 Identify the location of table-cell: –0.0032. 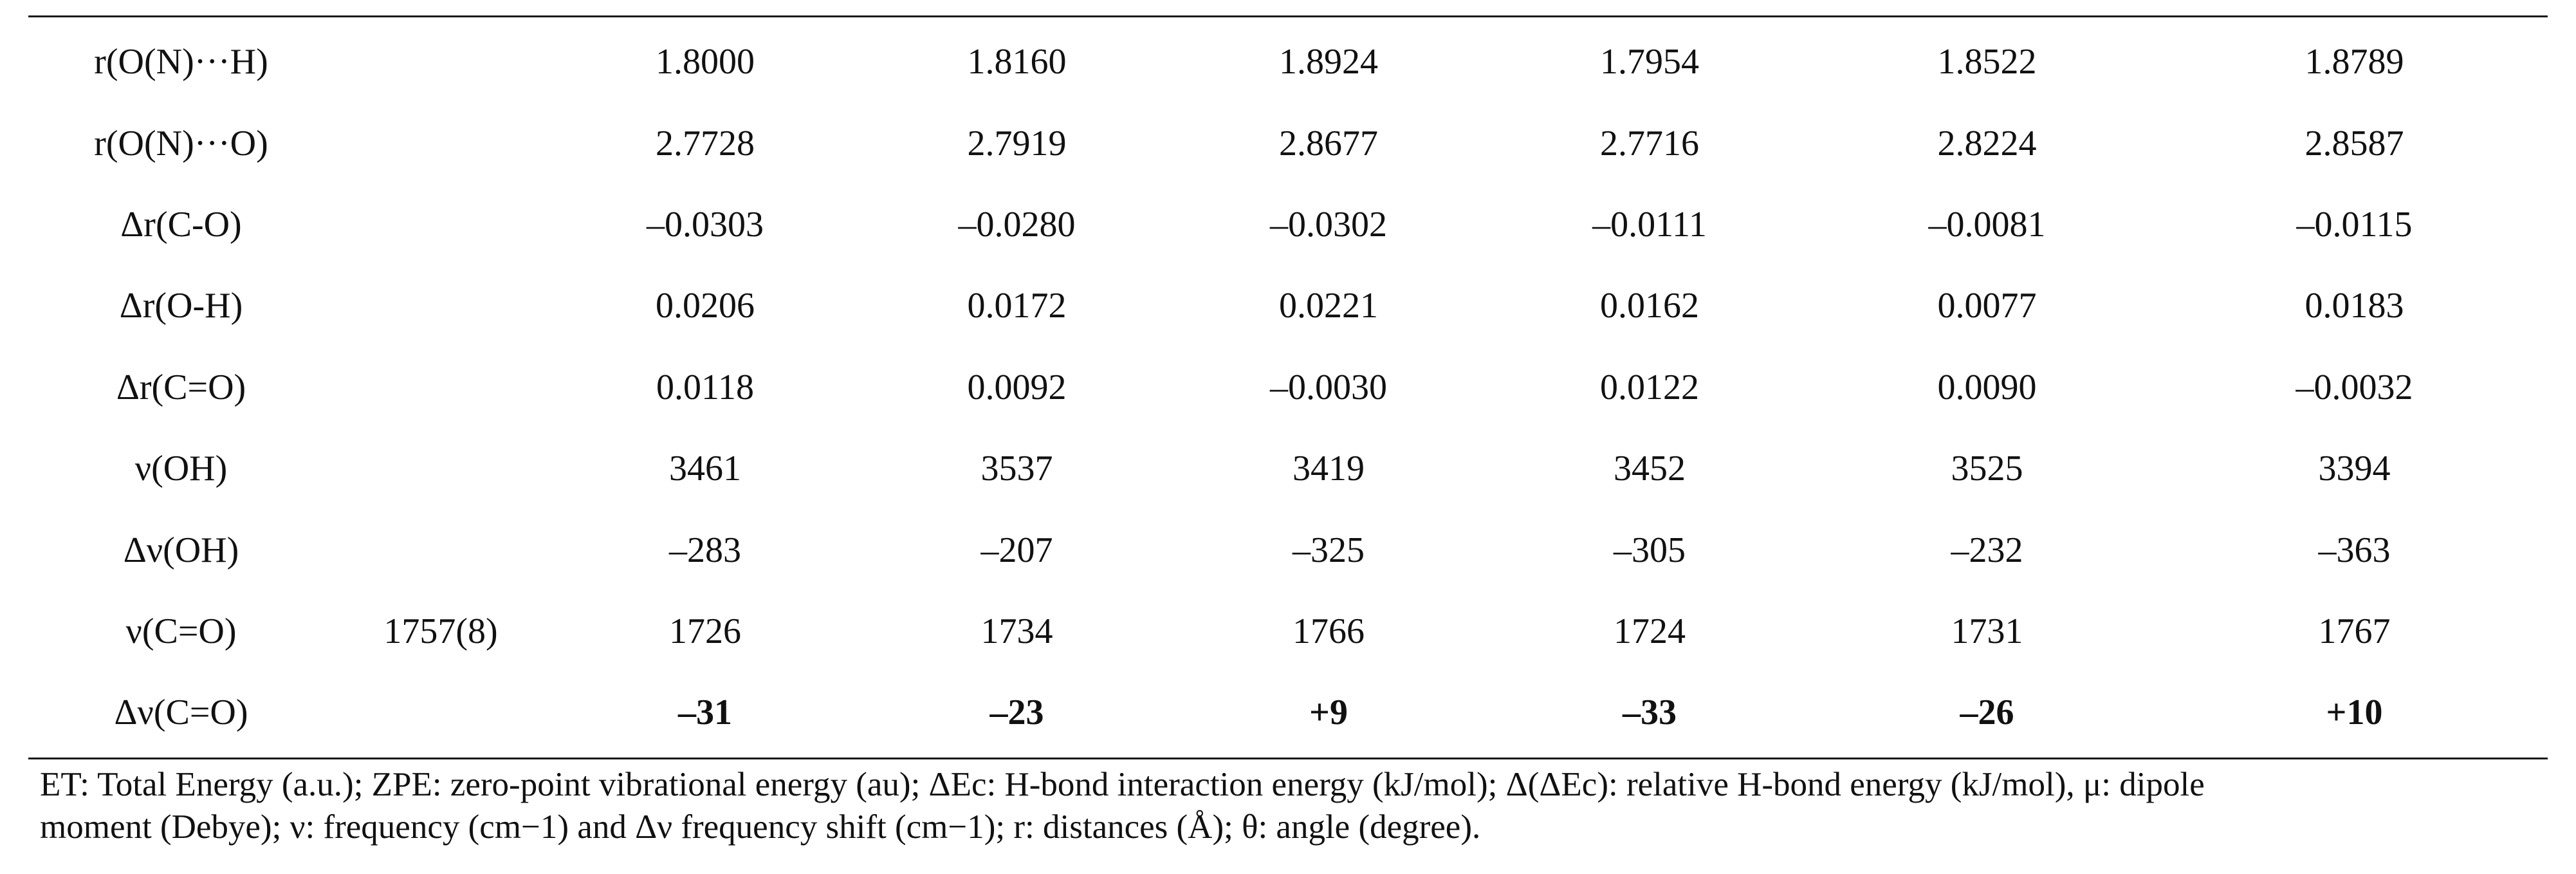
(2354, 387).